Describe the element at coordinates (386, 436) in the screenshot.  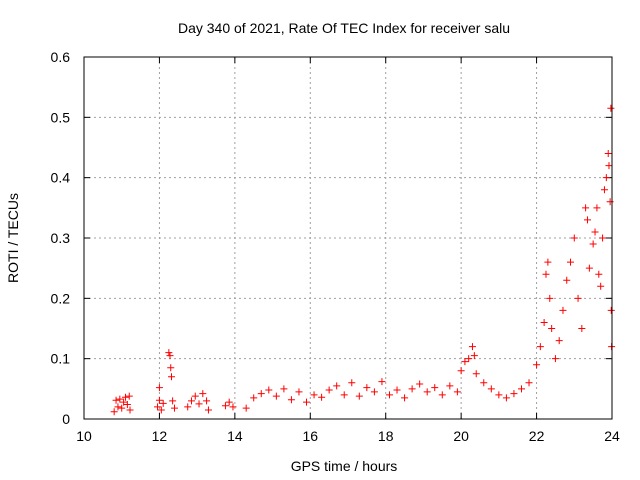
I see `x-tick-label: 18` at that location.